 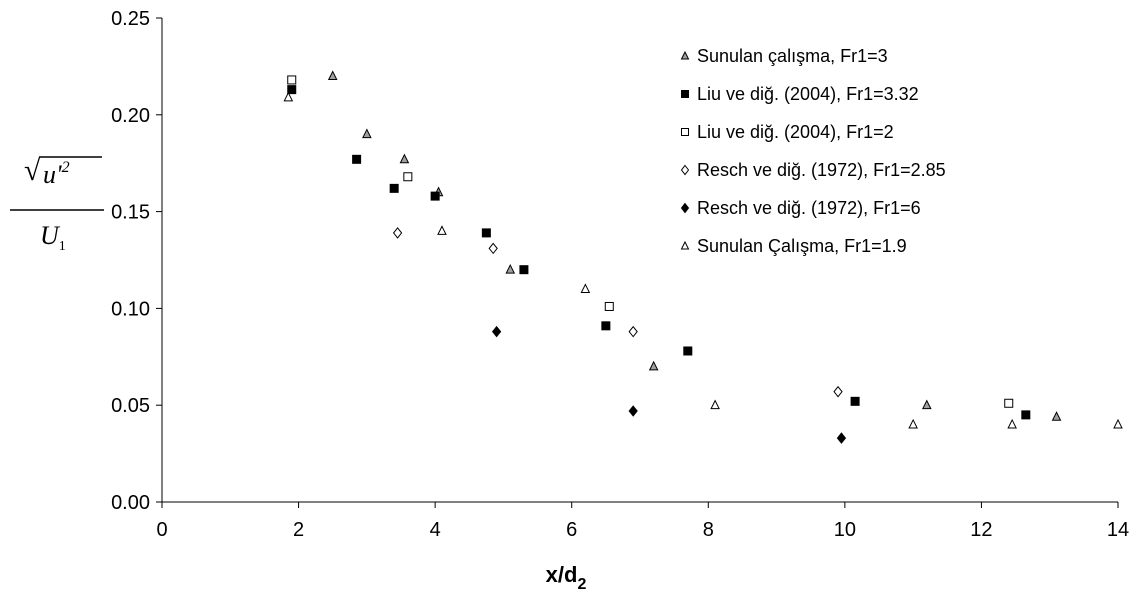 What do you see at coordinates (161, 530) in the screenshot?
I see `x-tick-label: 0` at bounding box center [161, 530].